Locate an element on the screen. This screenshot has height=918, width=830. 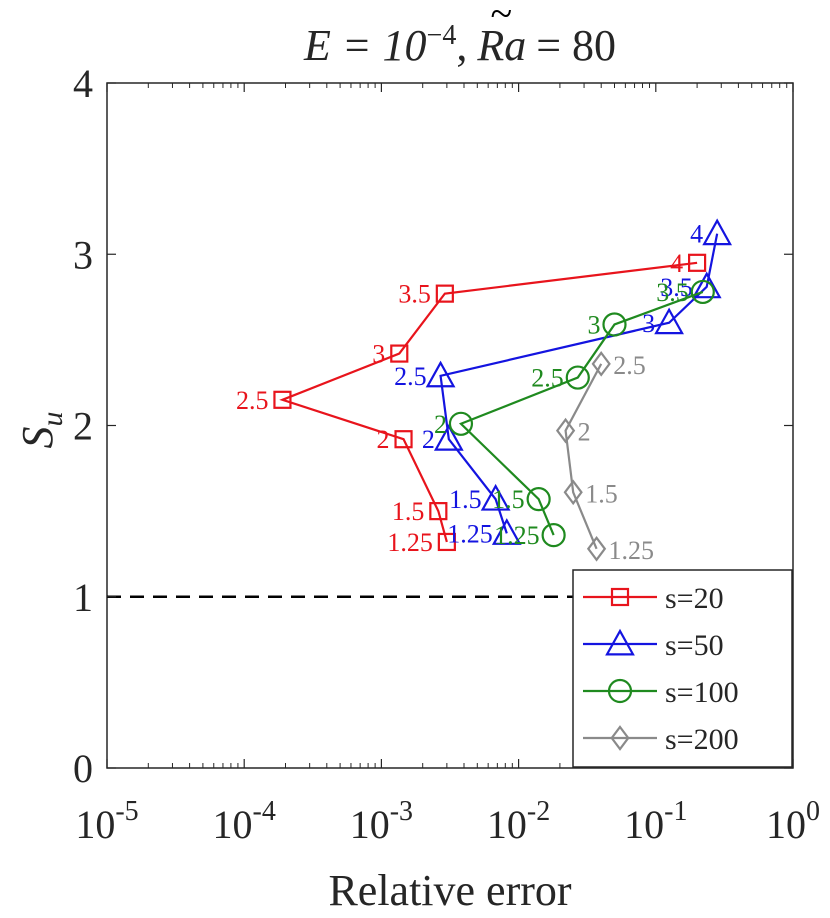
x-tick-label: 10⁻² is located at coordinates (518, 821).